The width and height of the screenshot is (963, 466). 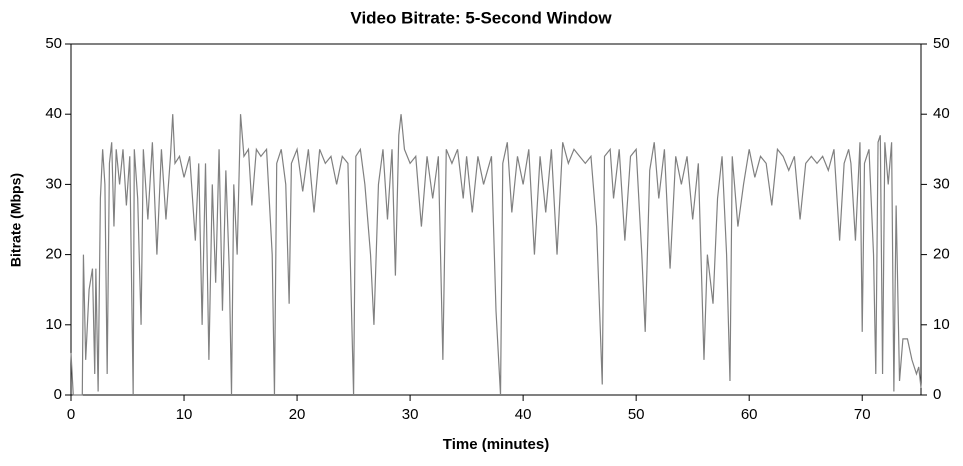 What do you see at coordinates (297, 414) in the screenshot?
I see `x-tick-label: 20` at bounding box center [297, 414].